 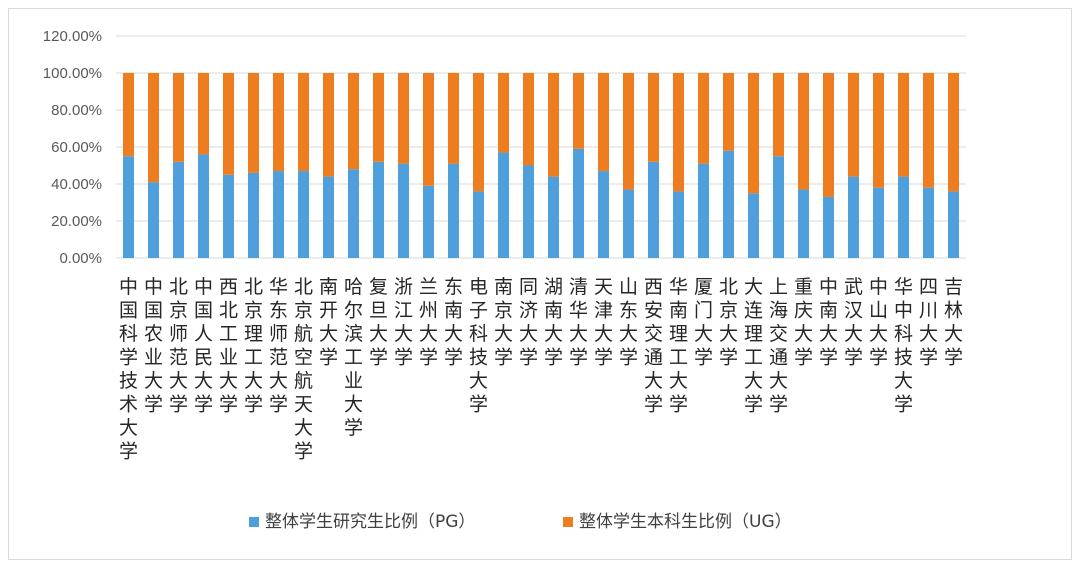 I want to click on category-label: 山东大学, so click(x=628, y=322).